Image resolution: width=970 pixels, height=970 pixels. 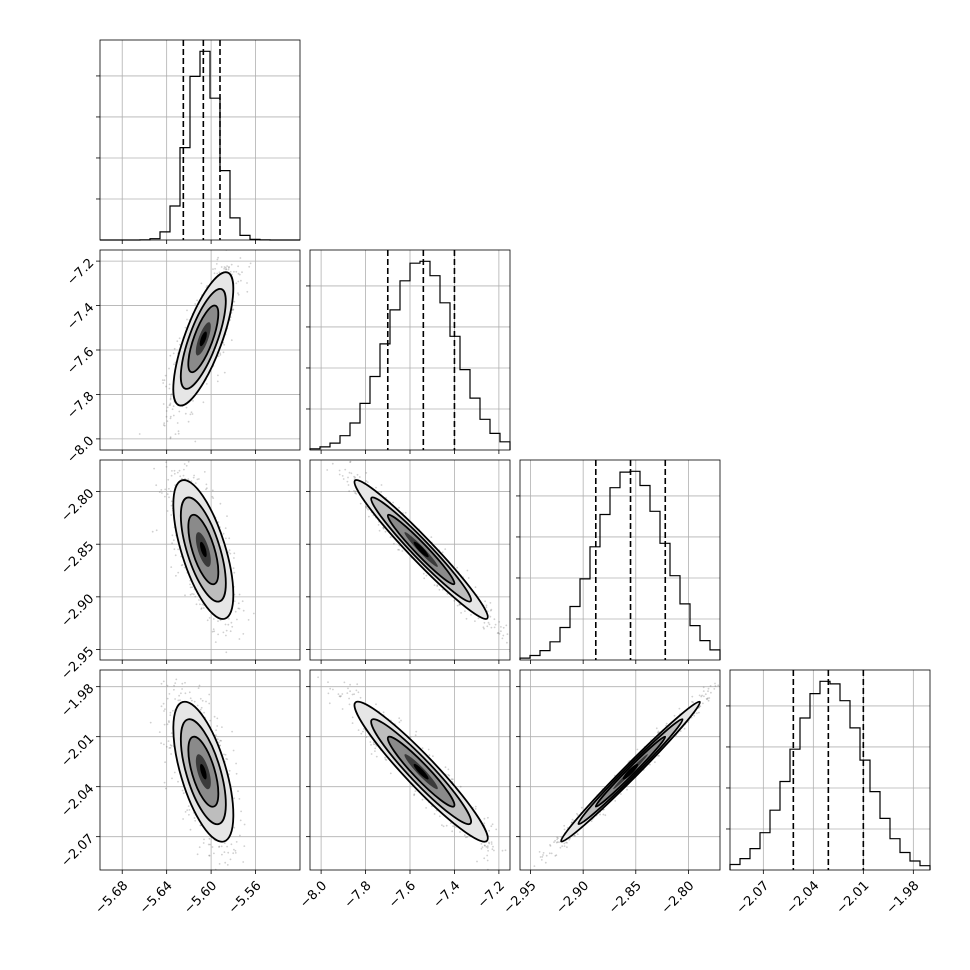 What do you see at coordinates (77, 700) in the screenshot?
I see `ytick-label-3-3: −1.98` at bounding box center [77, 700].